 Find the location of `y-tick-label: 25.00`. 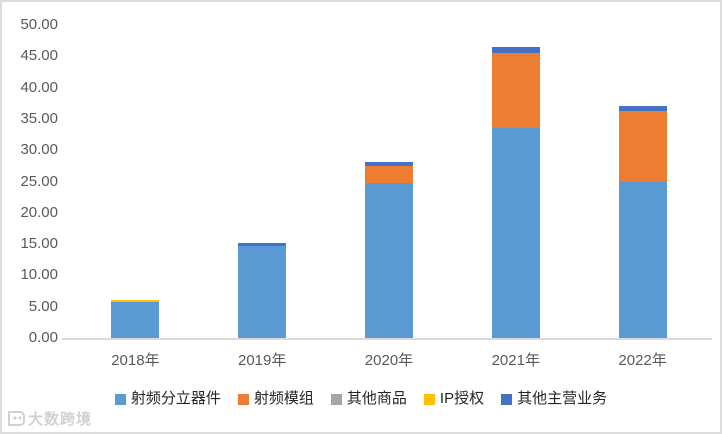

y-tick-label: 25.00 is located at coordinates (39, 181).